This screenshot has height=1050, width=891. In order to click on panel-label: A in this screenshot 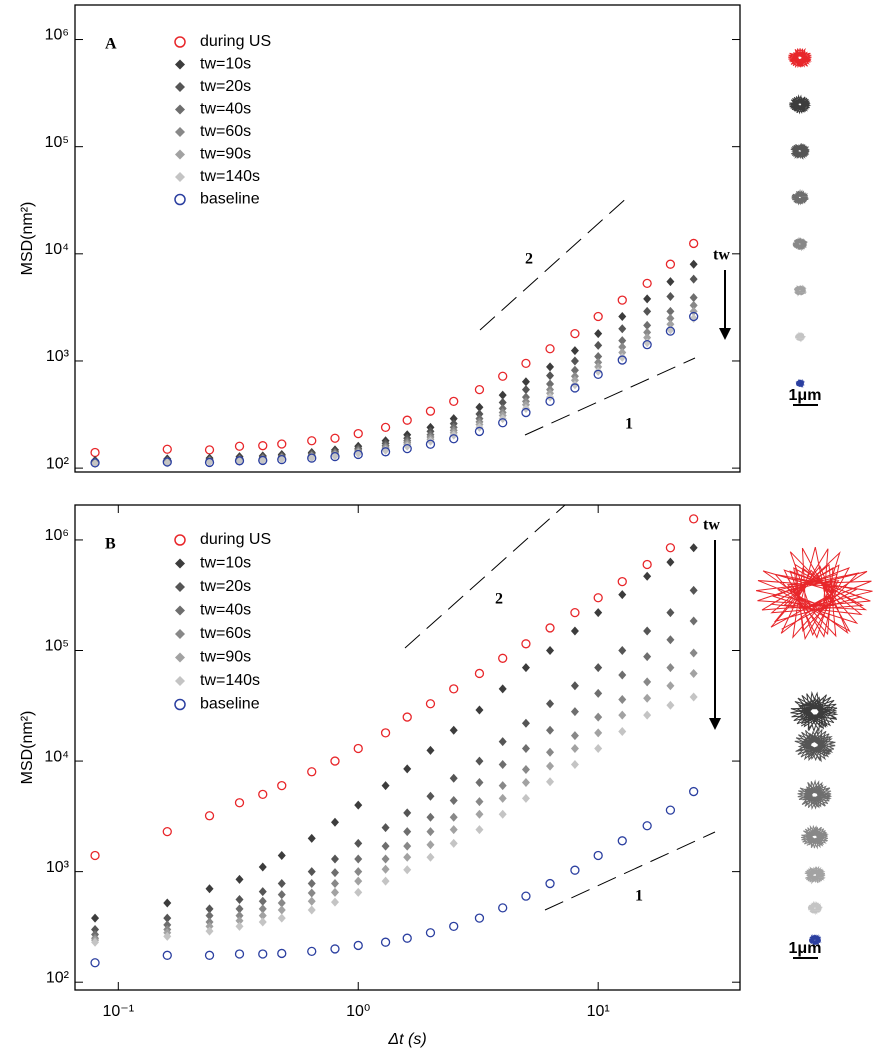, I will do `click(111, 44)`.